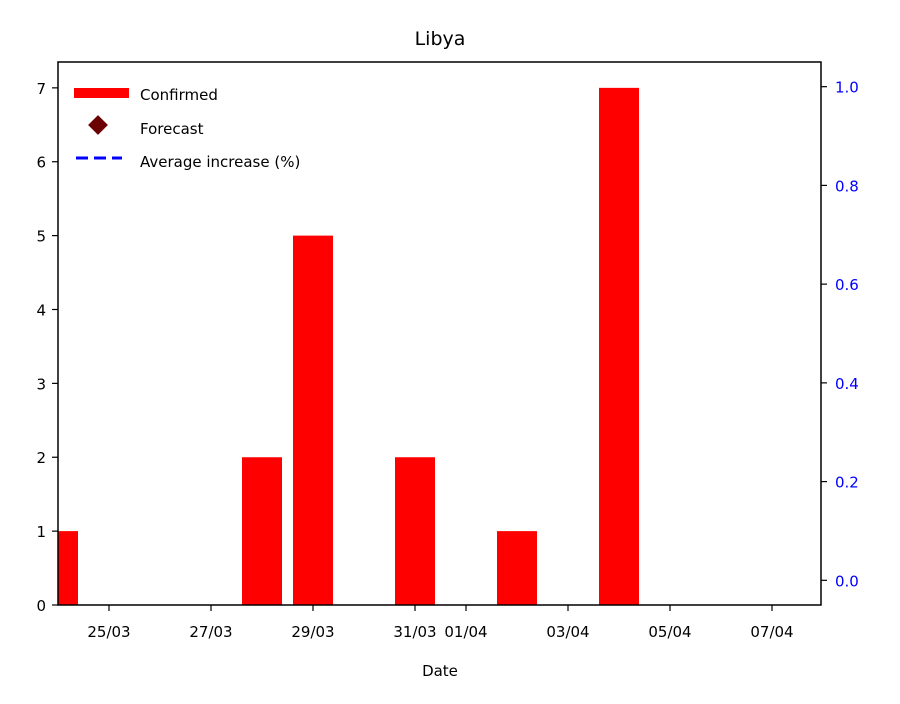  Describe the element at coordinates (847, 483) in the screenshot. I see `y2-tick-label: 0.2` at that location.